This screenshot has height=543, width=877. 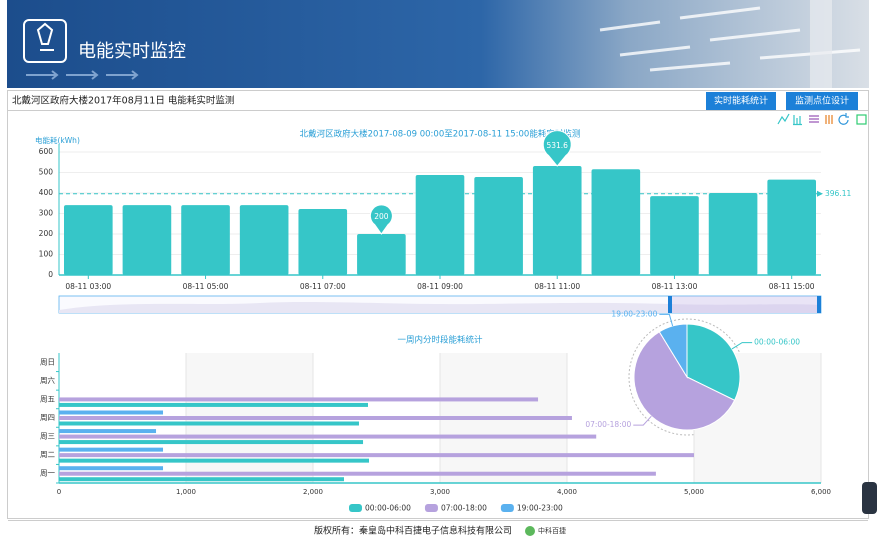 I want to click on y-tick-label: 周日, so click(x=47, y=361).